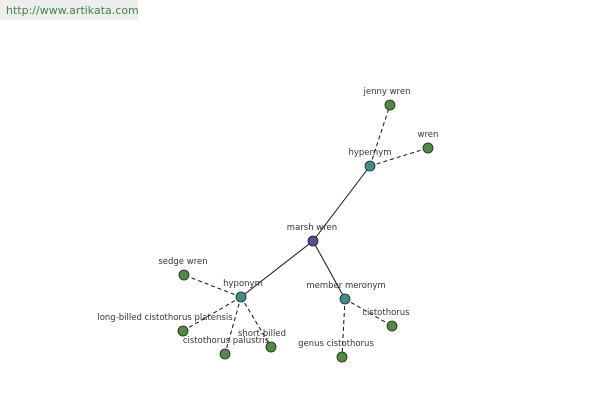 The height and width of the screenshot is (400, 600). Describe the element at coordinates (243, 284) in the screenshot. I see `node-label: hyponym` at that location.